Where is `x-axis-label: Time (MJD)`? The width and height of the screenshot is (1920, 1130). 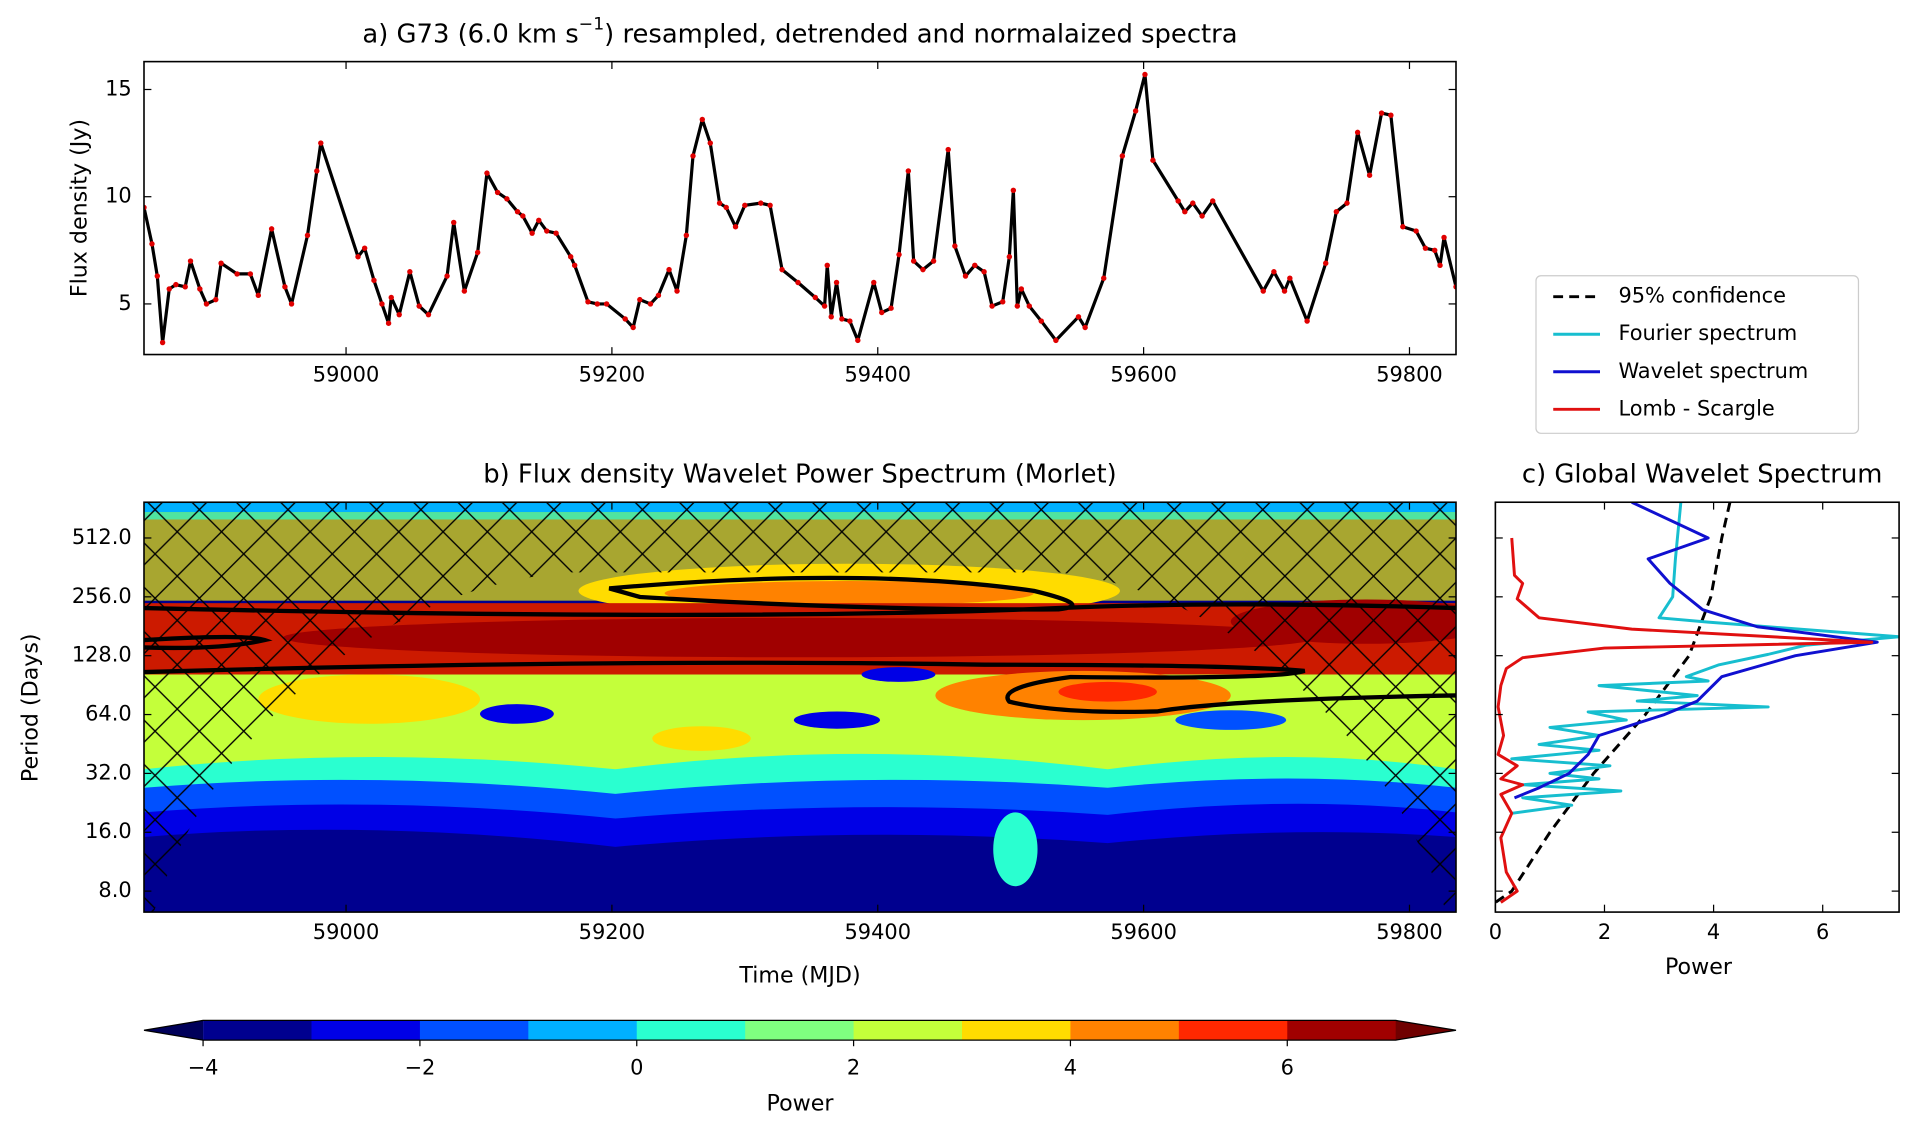
x-axis-label: Time (MJD) is located at coordinates (799, 976).